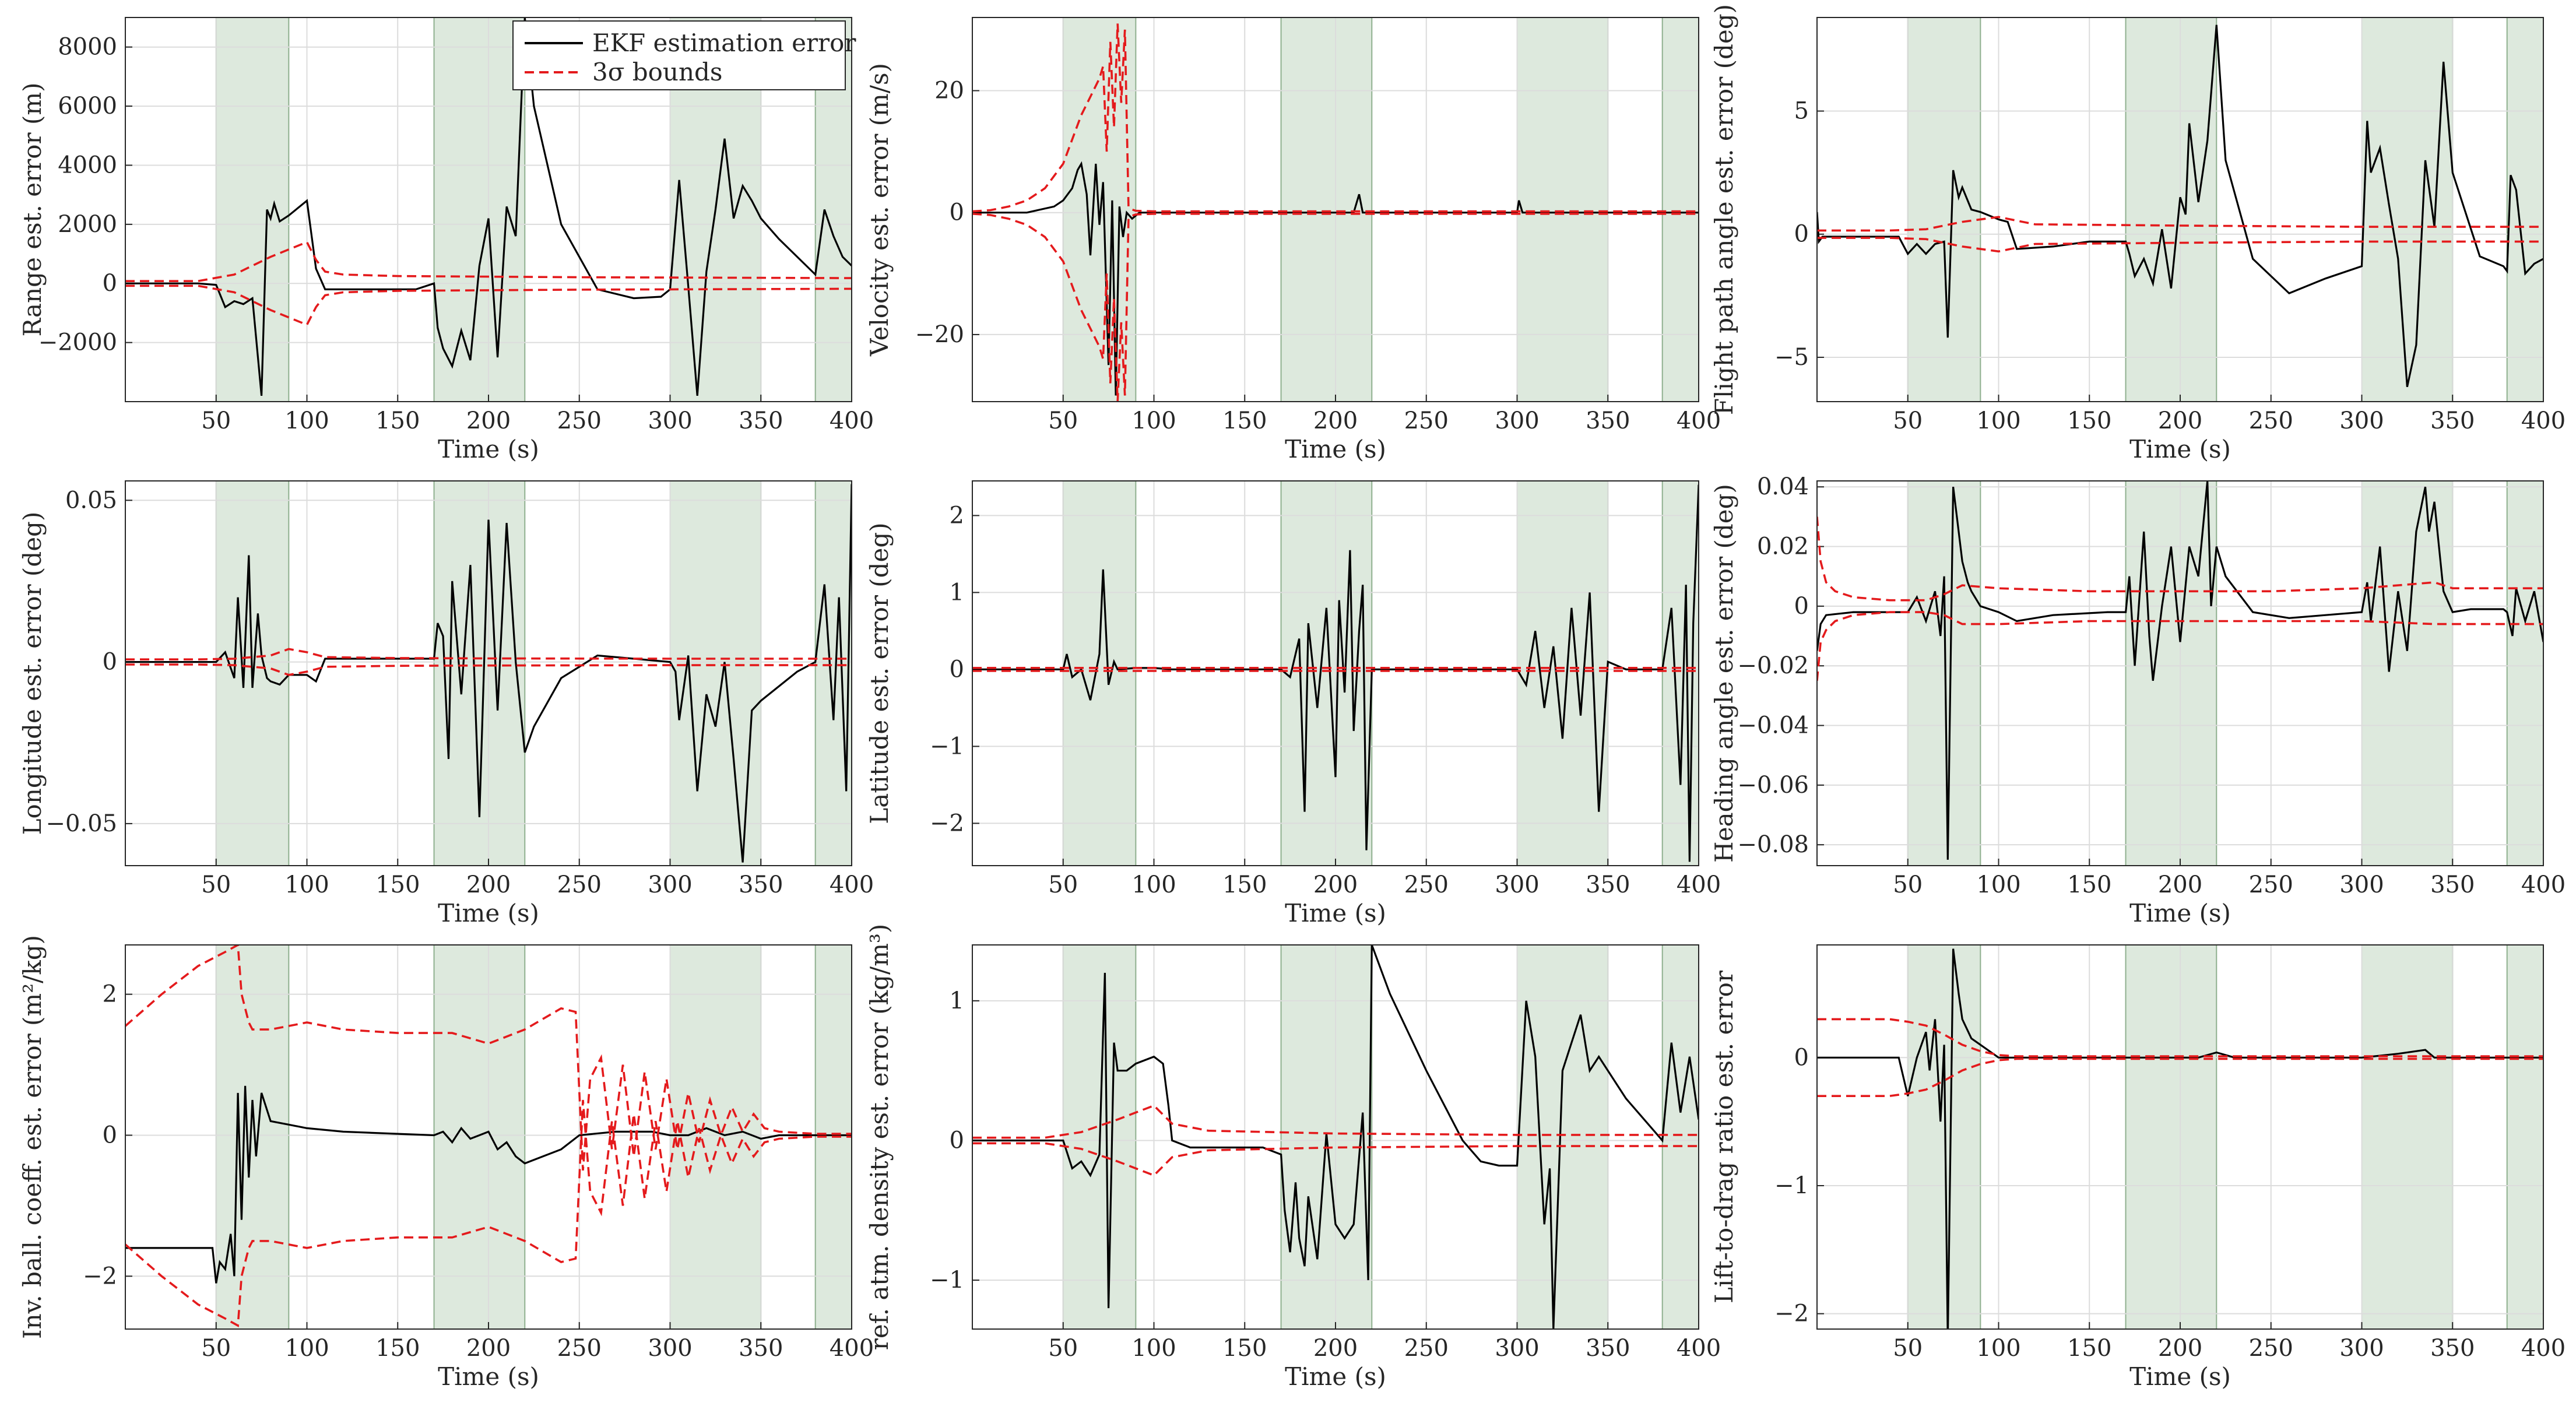 Image resolution: width=2576 pixels, height=1420 pixels. What do you see at coordinates (939, 334) in the screenshot?
I see `y-tick-label: −20` at bounding box center [939, 334].